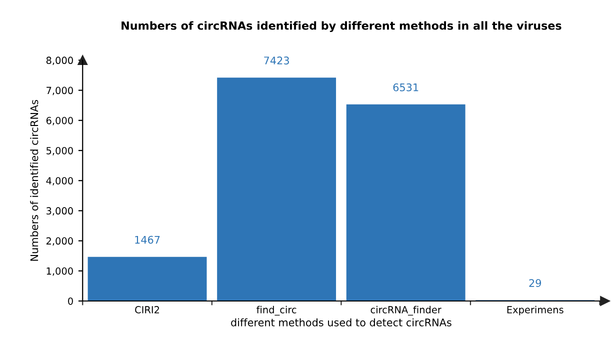 The height and width of the screenshot is (344, 612). Describe the element at coordinates (59, 61) in the screenshot. I see `y-tick-label: 8,000` at that location.